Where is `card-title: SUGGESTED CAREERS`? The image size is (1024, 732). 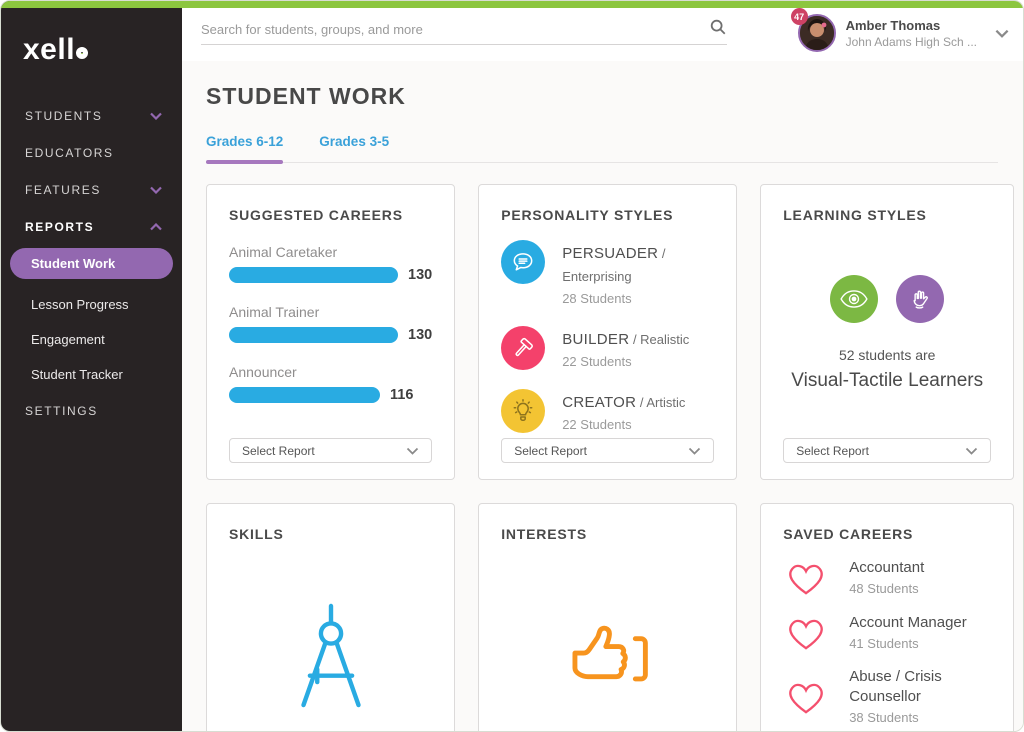 card-title: SUGGESTED CAREERS is located at coordinates (316, 215).